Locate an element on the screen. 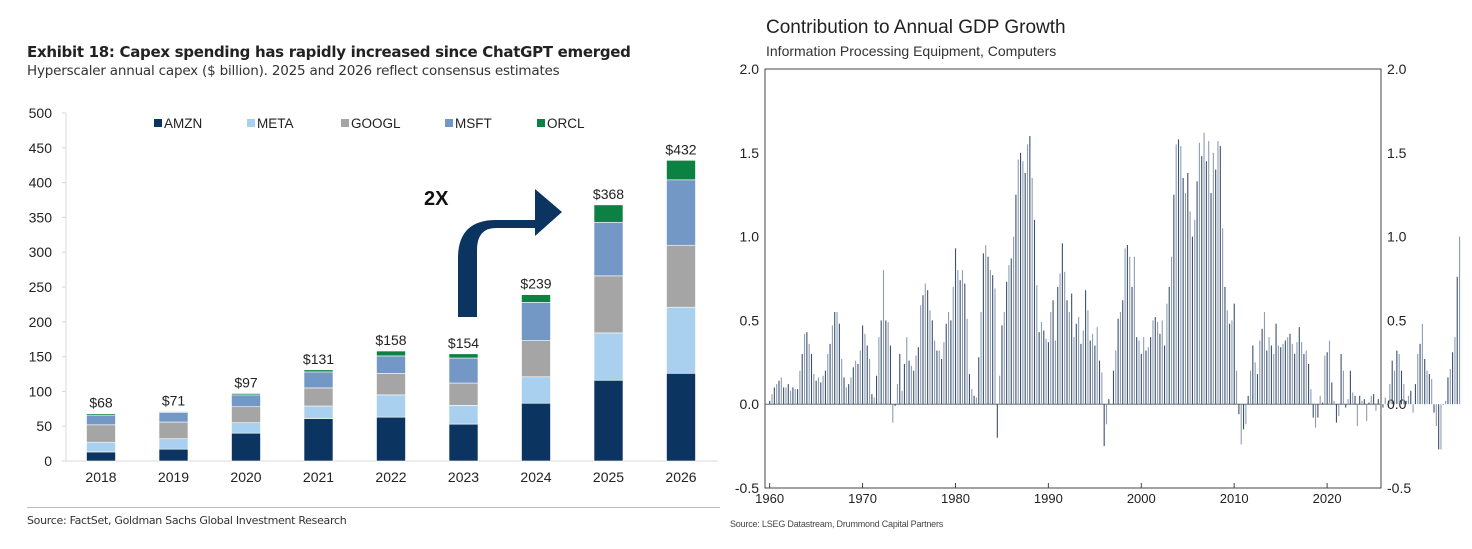 The image size is (1472, 549). bar-segment-googl is located at coordinates (101, 433).